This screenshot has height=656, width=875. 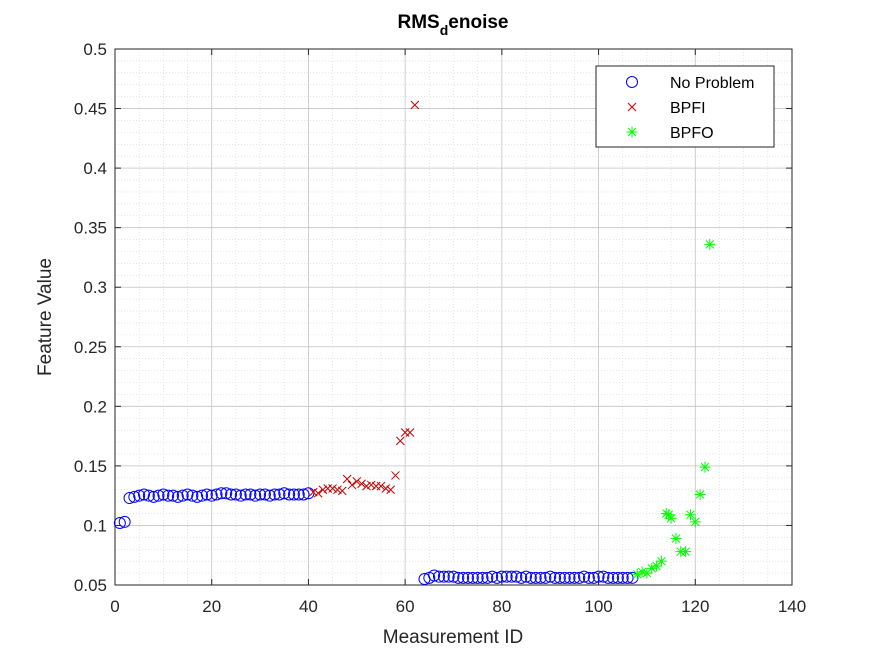 I want to click on legend-entry: BPFO, so click(x=670, y=133).